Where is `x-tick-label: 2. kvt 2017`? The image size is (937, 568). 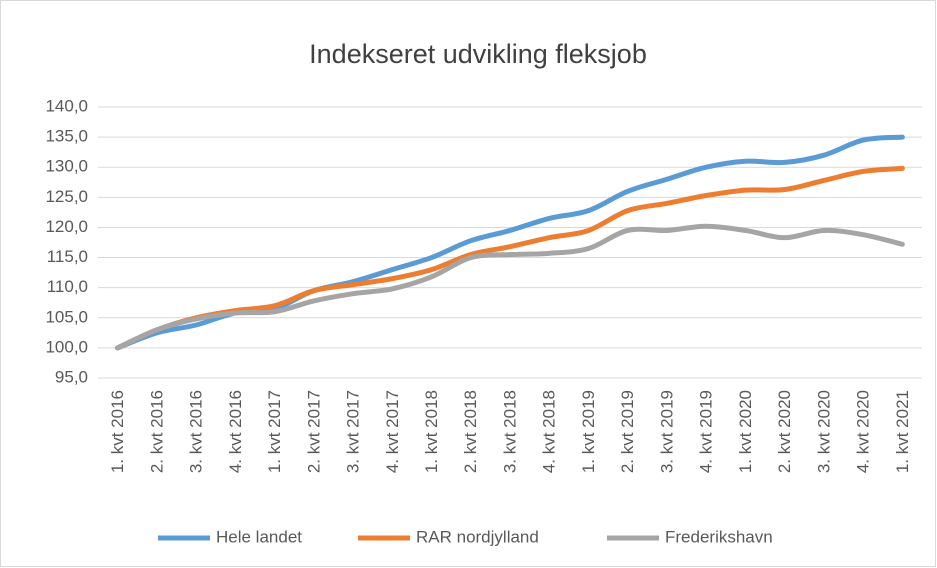
x-tick-label: 2. kvt 2017 is located at coordinates (313, 431).